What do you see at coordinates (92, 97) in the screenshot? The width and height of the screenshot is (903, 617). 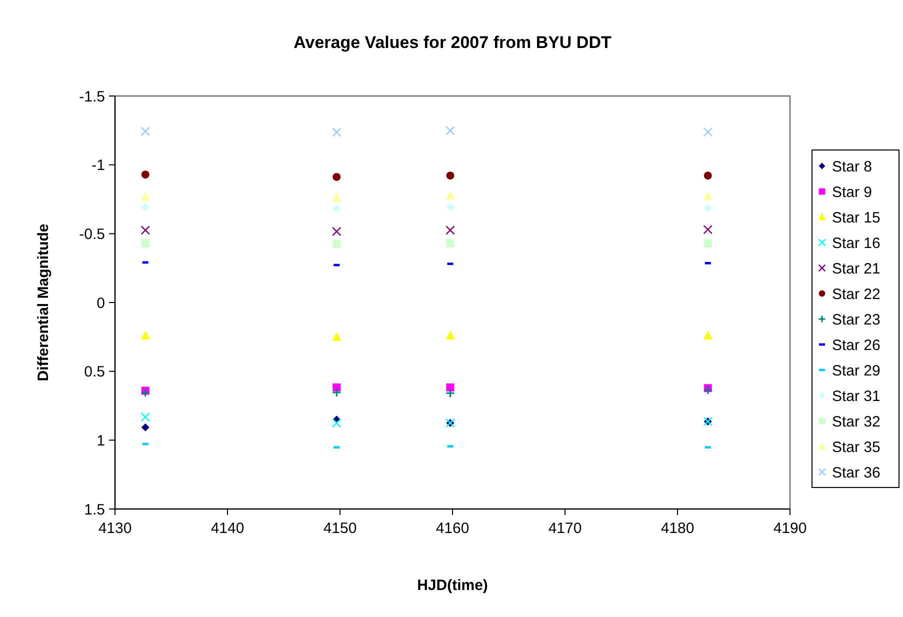 I see `y-tick-label: -1.5` at bounding box center [92, 97].